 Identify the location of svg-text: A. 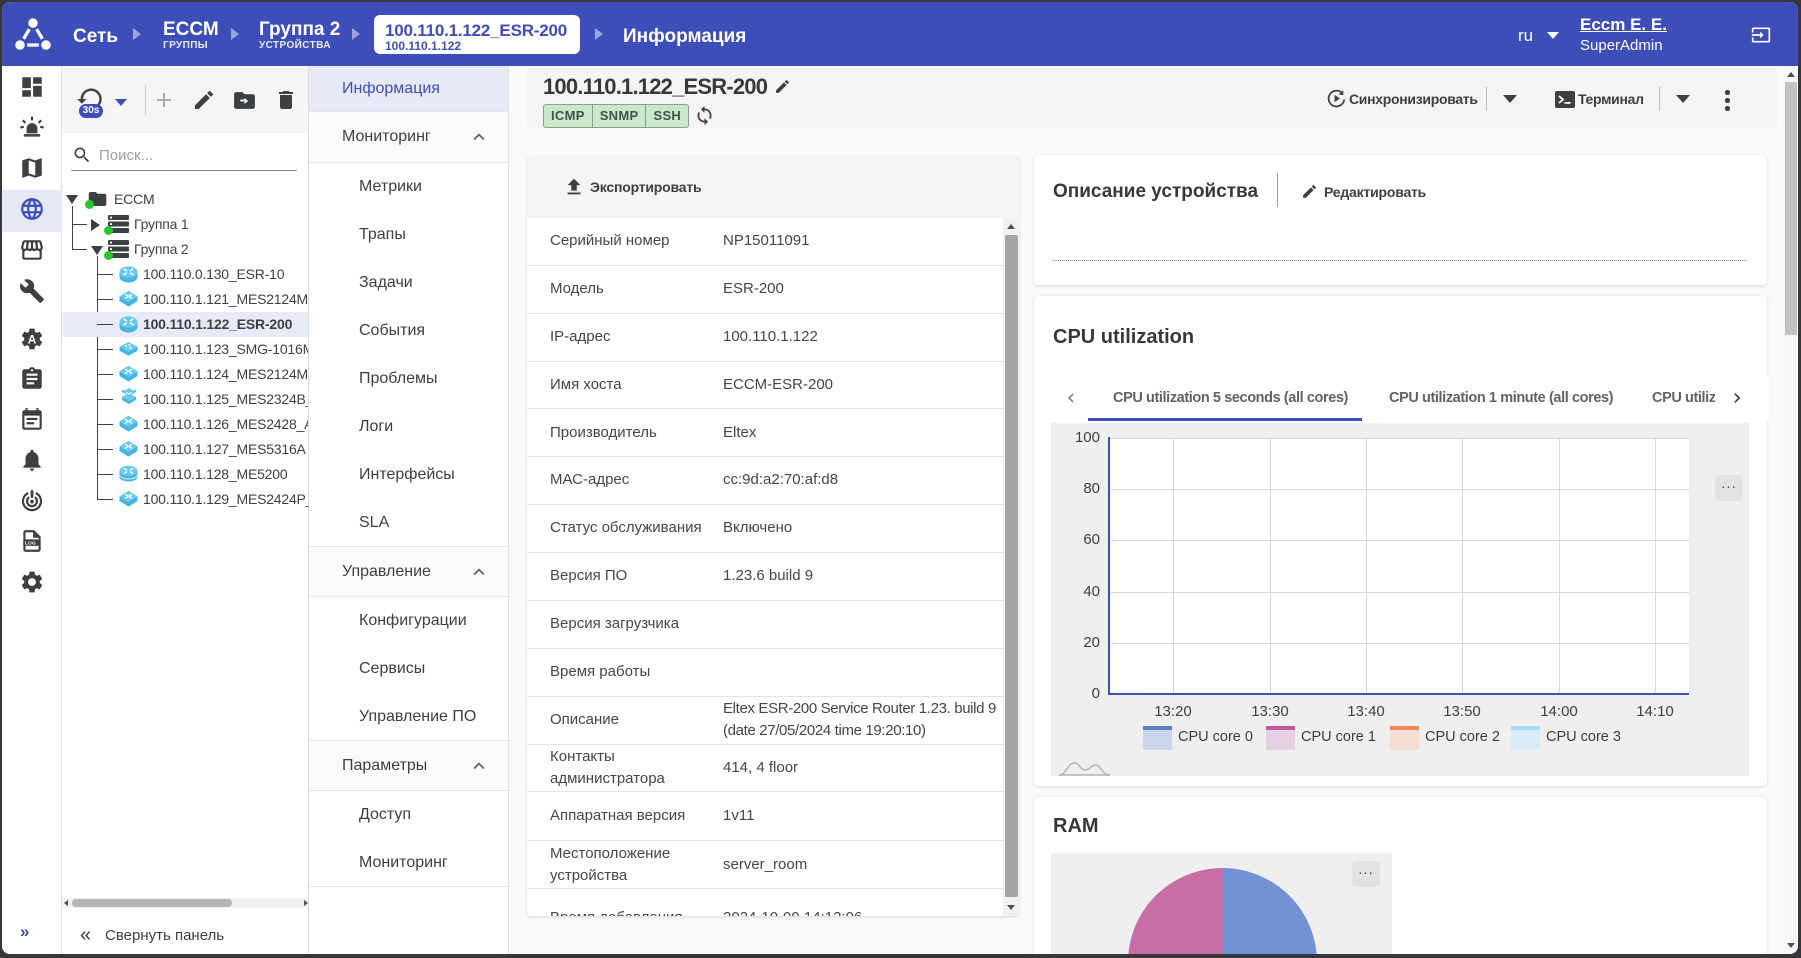
(32, 339).